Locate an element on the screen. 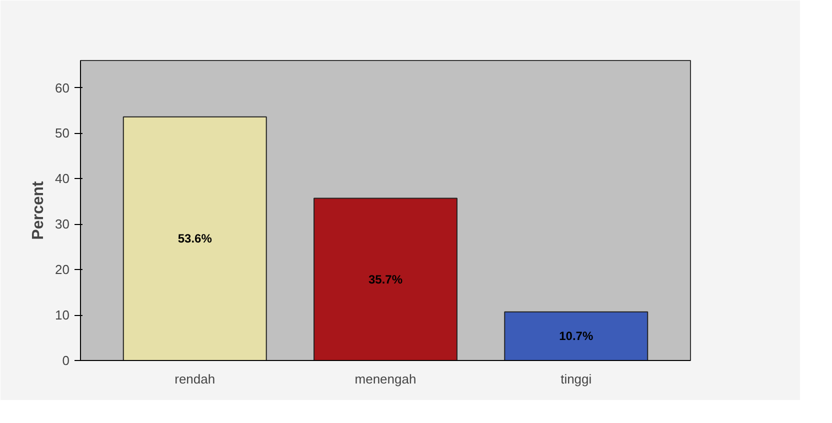  y-tick-label: 10 is located at coordinates (62, 315).